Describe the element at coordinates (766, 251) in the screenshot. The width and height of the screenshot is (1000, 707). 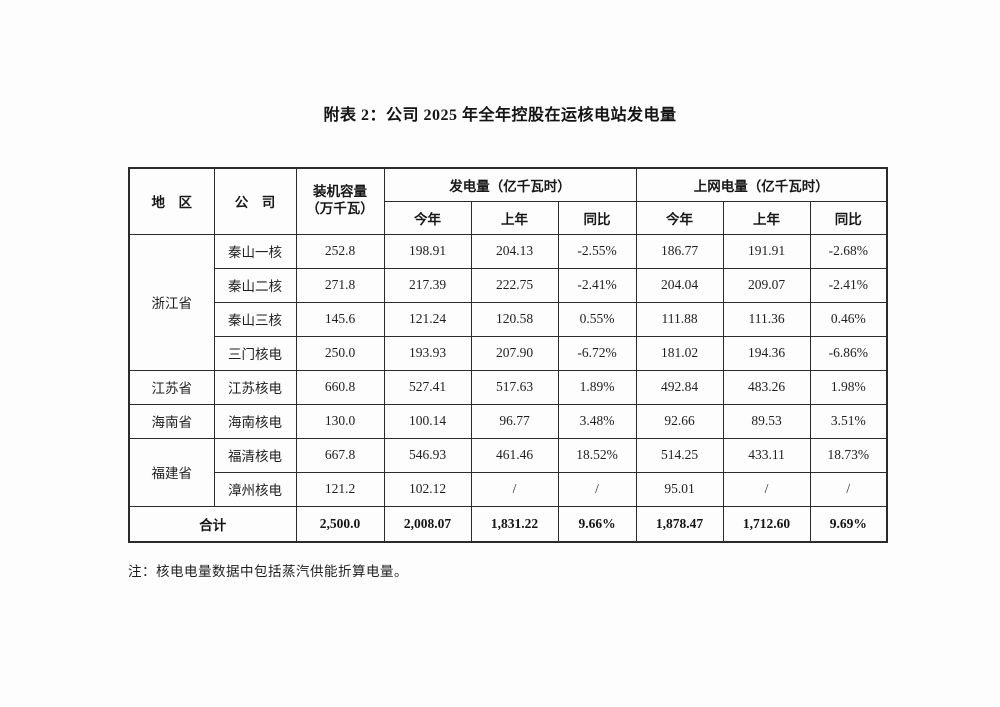
I see `value-cell: 191.91` at that location.